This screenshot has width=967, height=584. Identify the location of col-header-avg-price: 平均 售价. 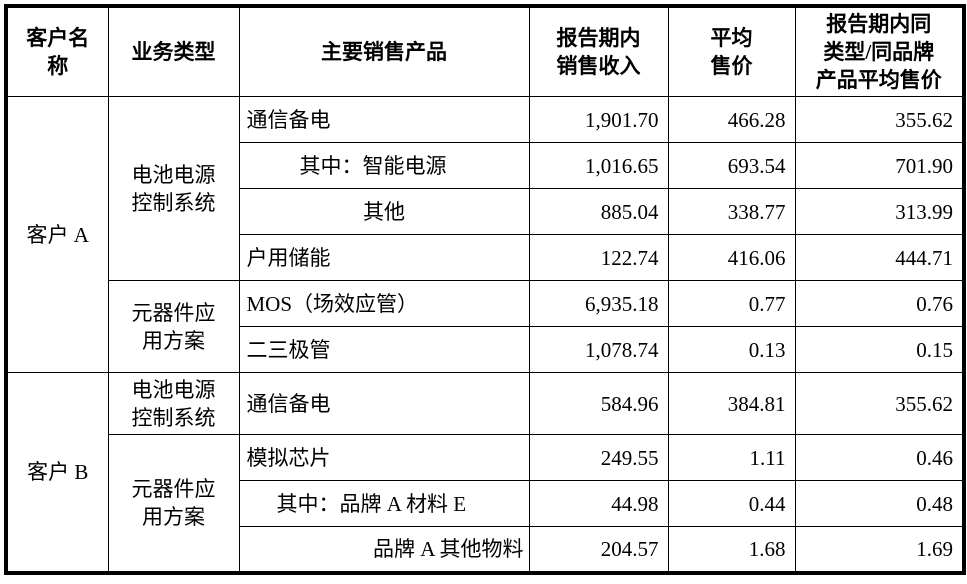
(731, 51).